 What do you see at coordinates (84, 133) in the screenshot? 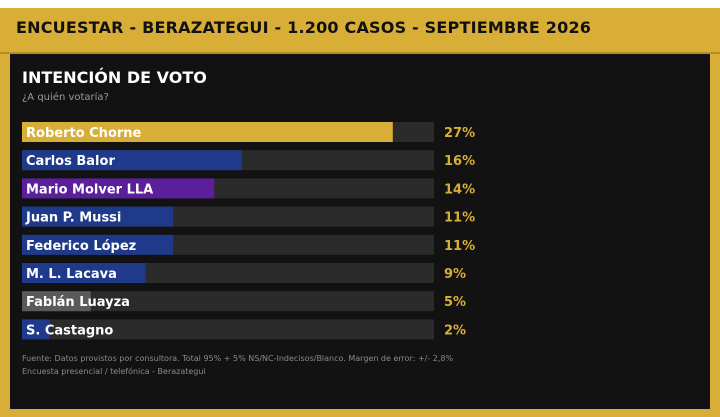
I see `bar-category-label: Roberto Chorne` at bounding box center [84, 133].